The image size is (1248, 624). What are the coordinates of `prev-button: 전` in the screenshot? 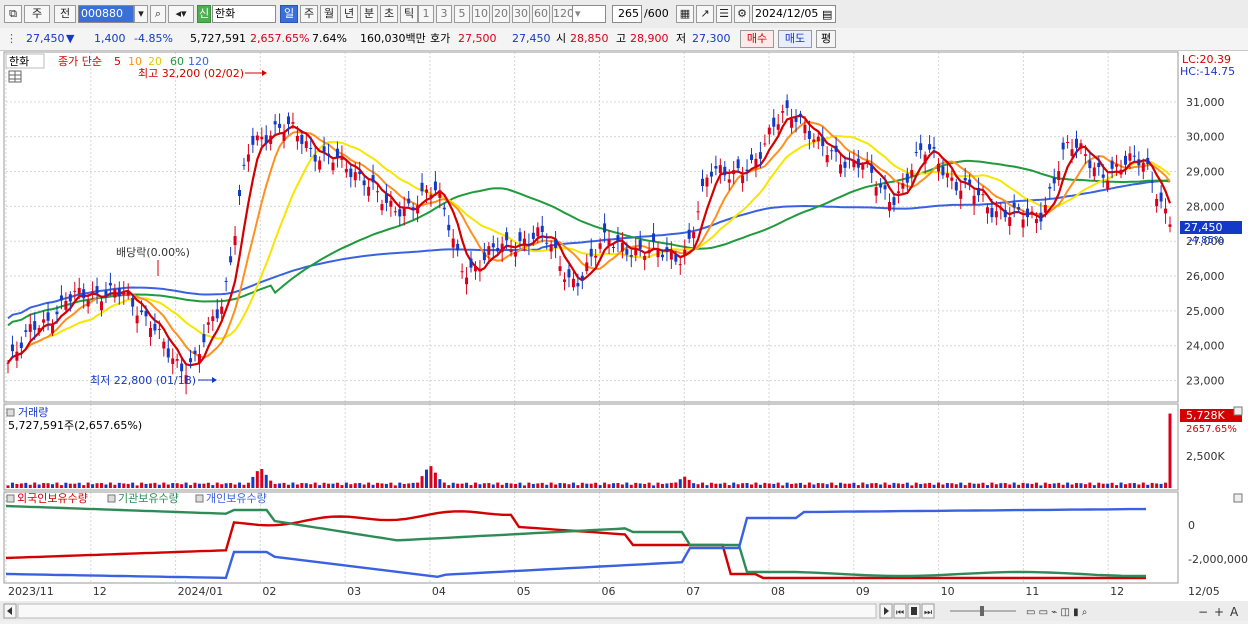 It's located at (65, 14).